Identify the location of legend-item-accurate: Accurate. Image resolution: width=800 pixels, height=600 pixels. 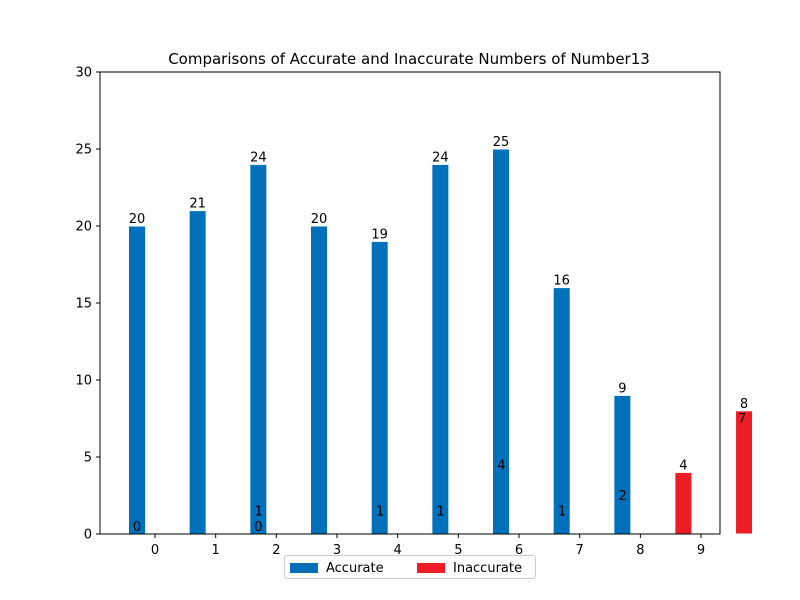
(337, 568).